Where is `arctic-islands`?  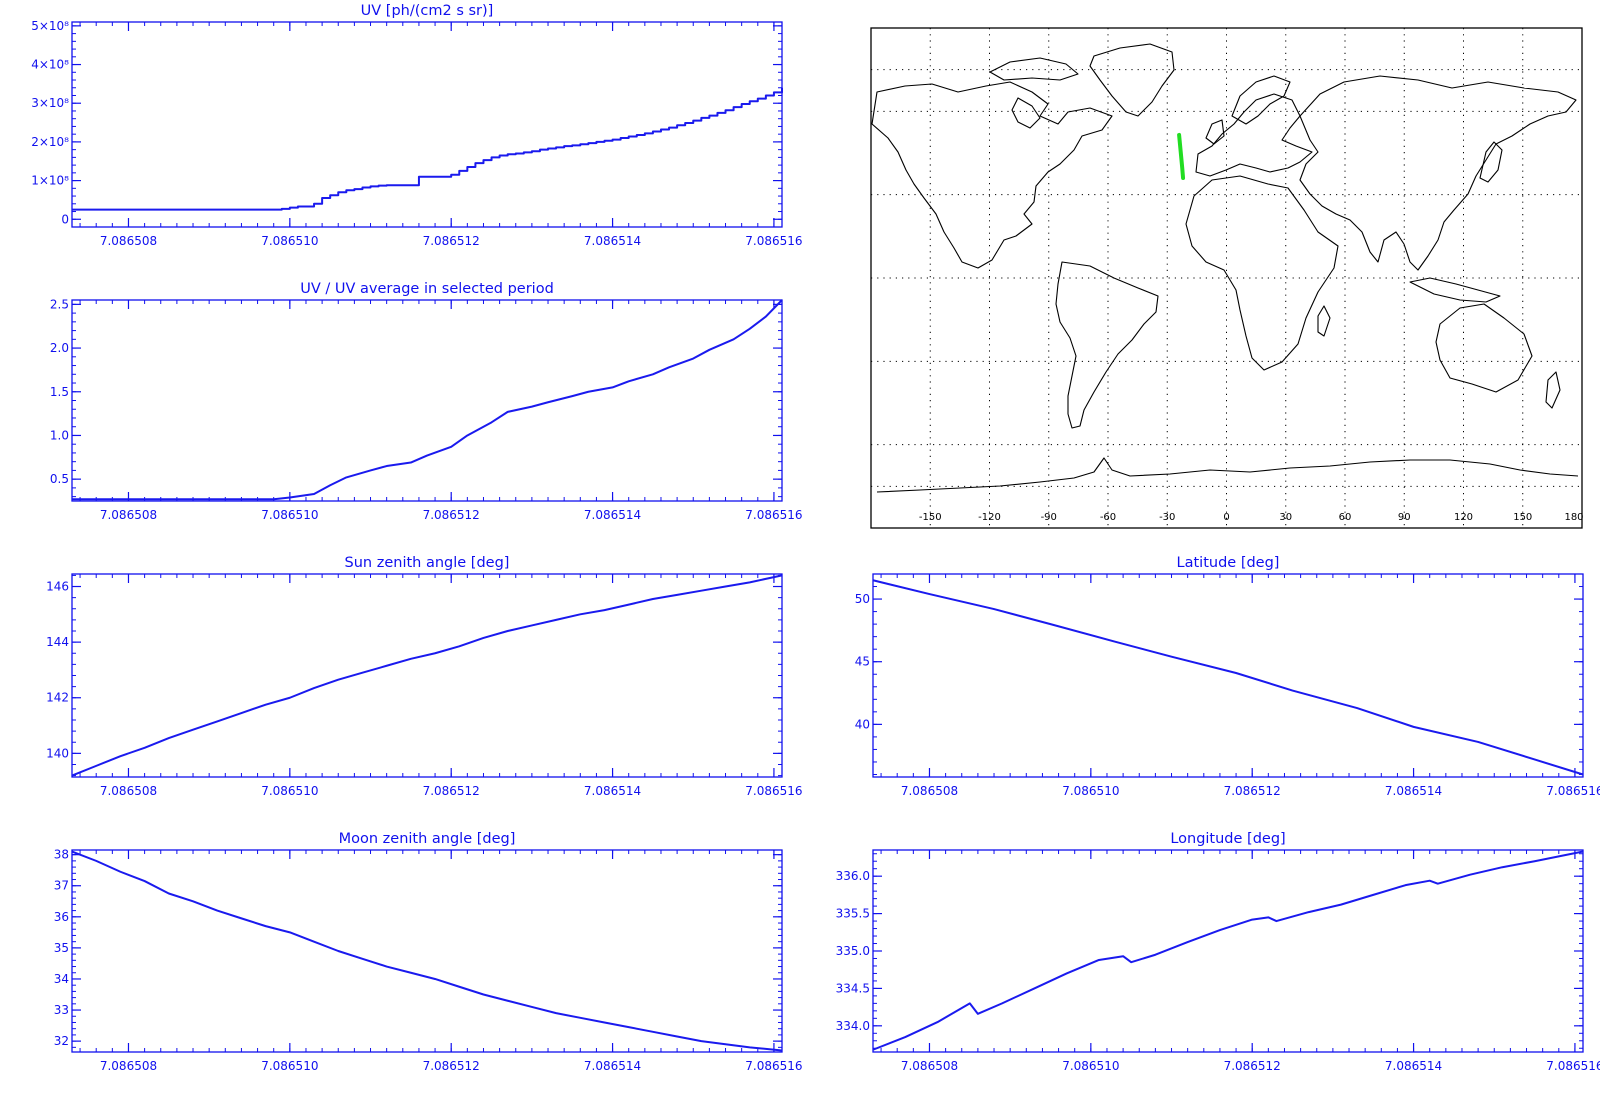
arctic-islands is located at coordinates (1034, 69).